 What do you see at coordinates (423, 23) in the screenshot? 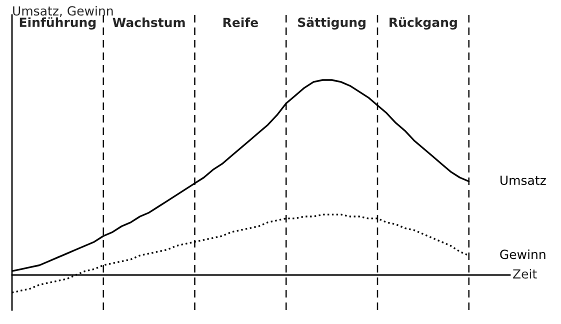
I see `x-tick-label: Rückgang` at bounding box center [423, 23].